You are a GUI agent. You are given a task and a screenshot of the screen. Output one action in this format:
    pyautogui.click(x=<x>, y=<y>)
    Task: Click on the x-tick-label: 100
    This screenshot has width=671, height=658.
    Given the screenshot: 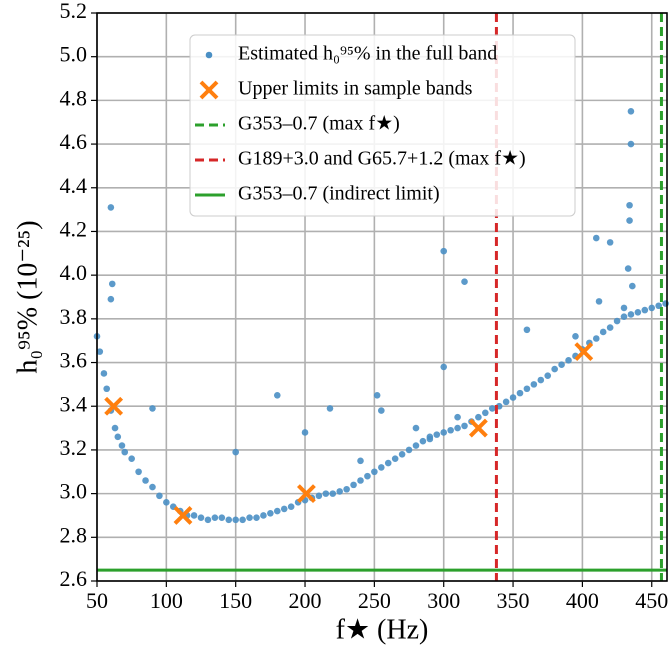 What is the action you would take?
    pyautogui.click(x=166, y=600)
    